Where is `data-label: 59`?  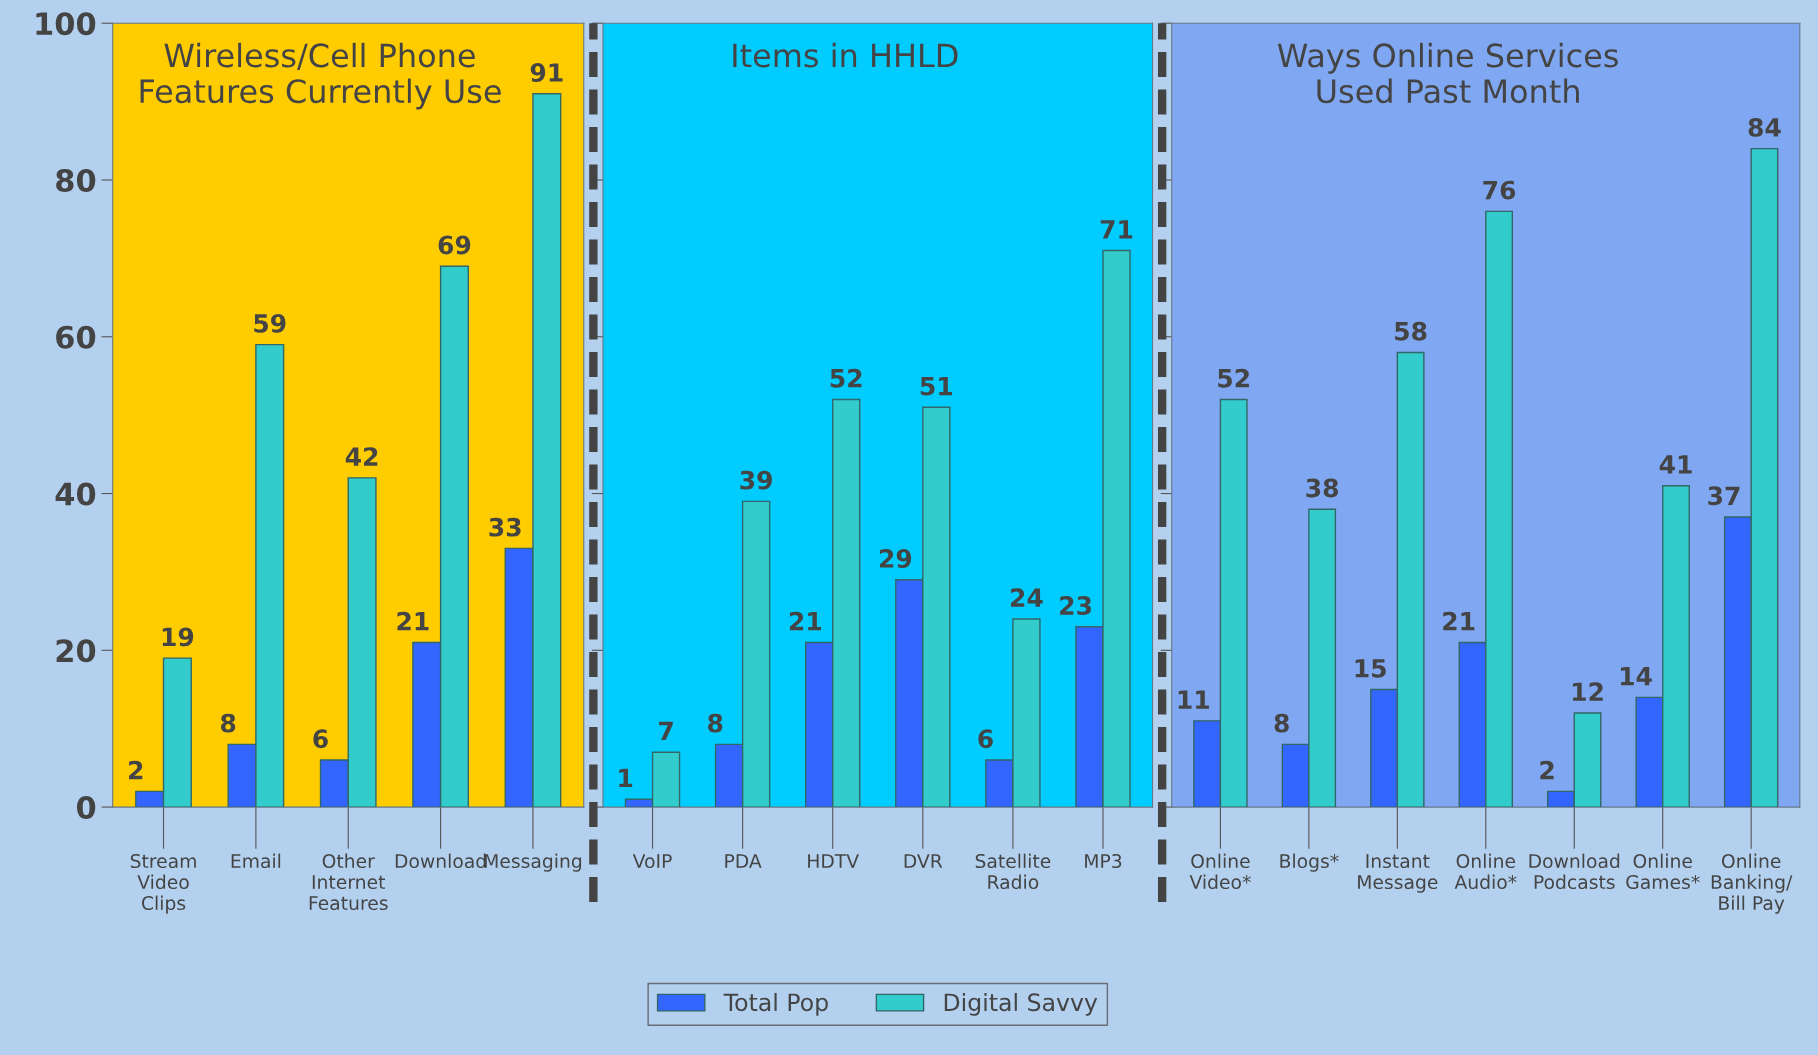 data-label: 59 is located at coordinates (270, 323).